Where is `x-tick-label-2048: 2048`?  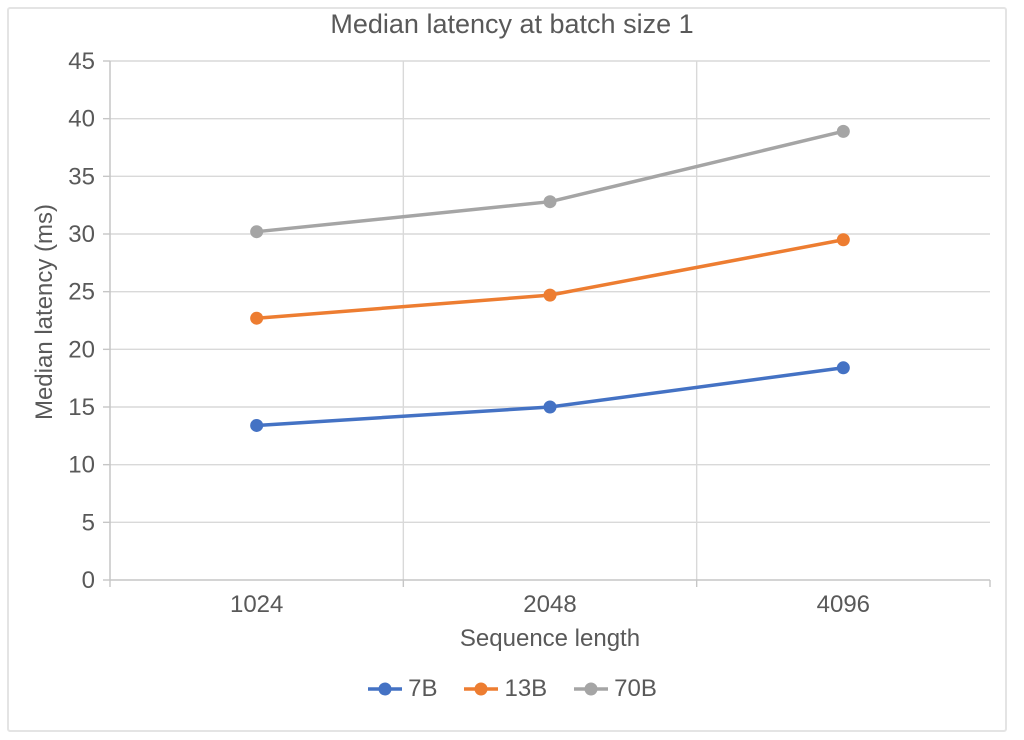
x-tick-label-2048: 2048 is located at coordinates (549, 604).